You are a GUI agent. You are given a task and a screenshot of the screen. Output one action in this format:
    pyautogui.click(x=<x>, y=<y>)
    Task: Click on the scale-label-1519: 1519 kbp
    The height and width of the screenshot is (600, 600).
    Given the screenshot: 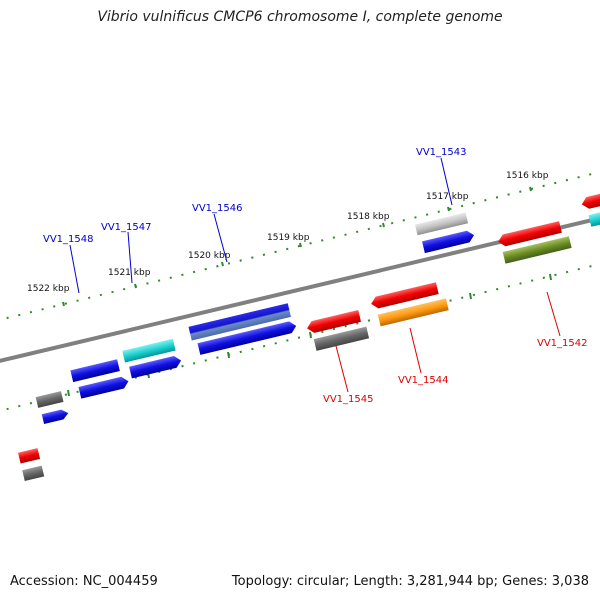 What is the action you would take?
    pyautogui.click(x=288, y=238)
    